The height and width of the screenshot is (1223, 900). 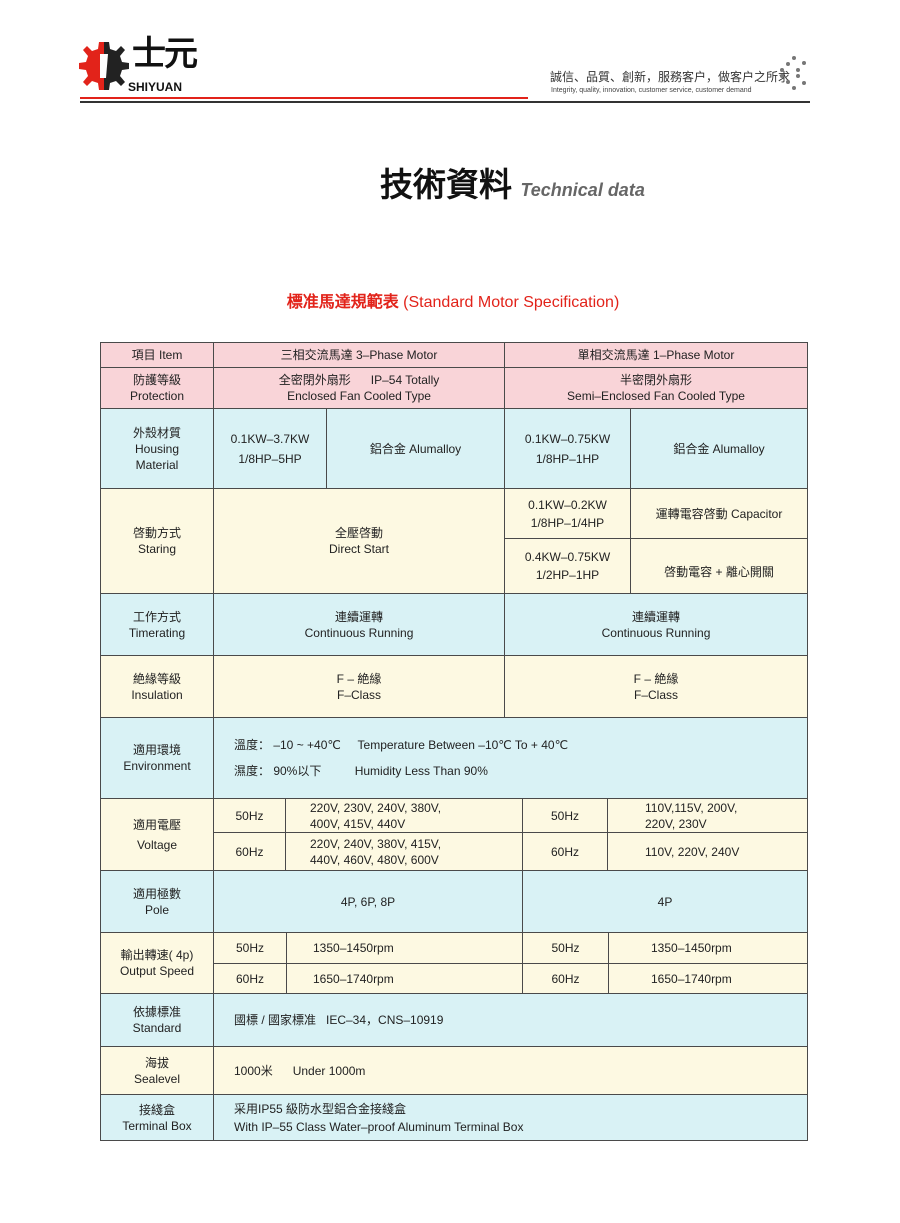 I want to click on label-cn: 防護等級, so click(x=156, y=380).